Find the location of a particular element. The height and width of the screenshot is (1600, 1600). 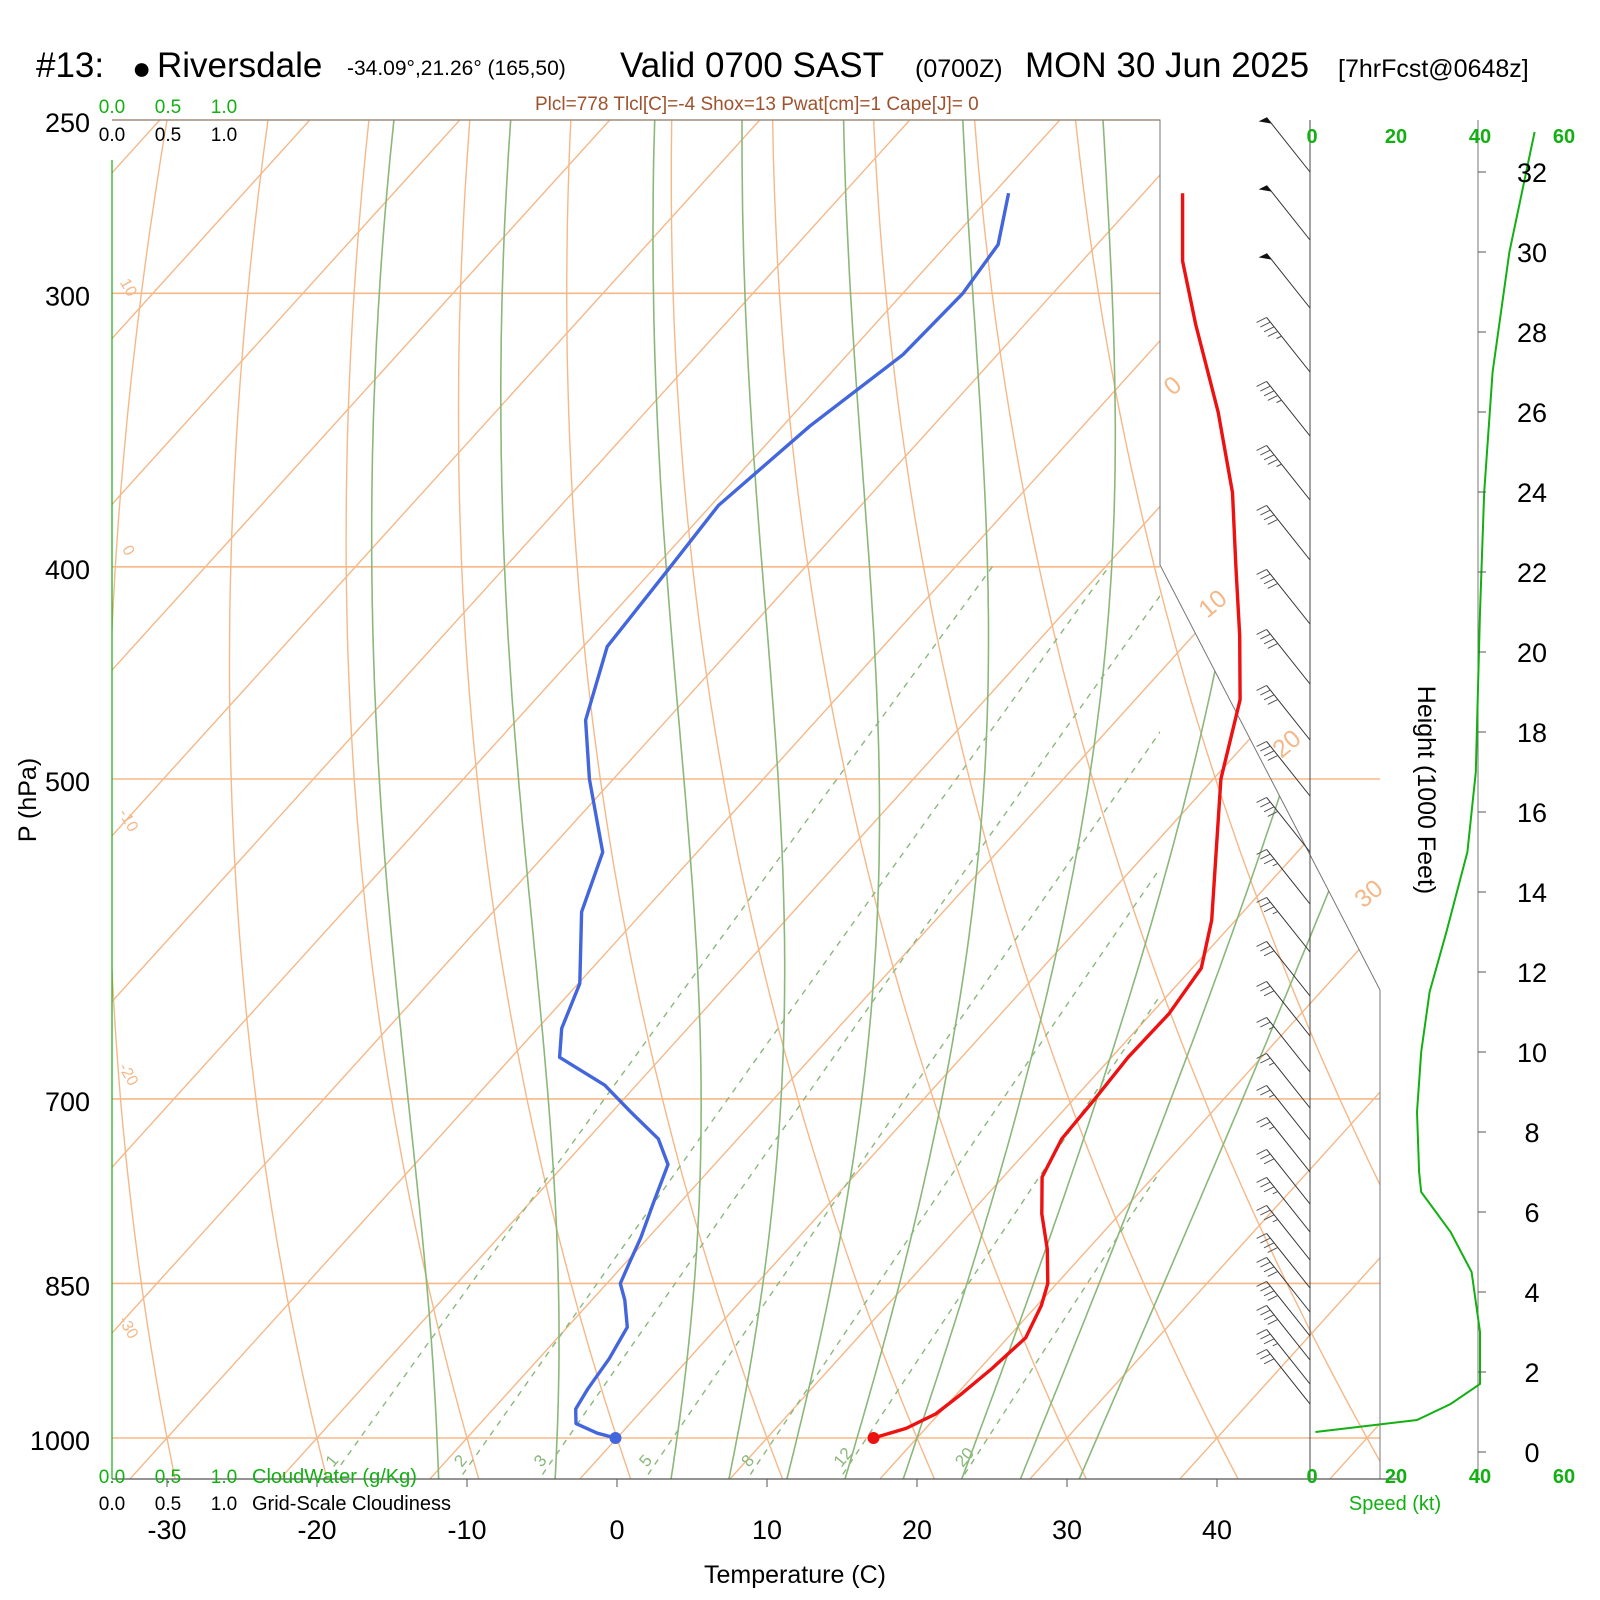

height-tick-label: 6 is located at coordinates (1531, 1213).